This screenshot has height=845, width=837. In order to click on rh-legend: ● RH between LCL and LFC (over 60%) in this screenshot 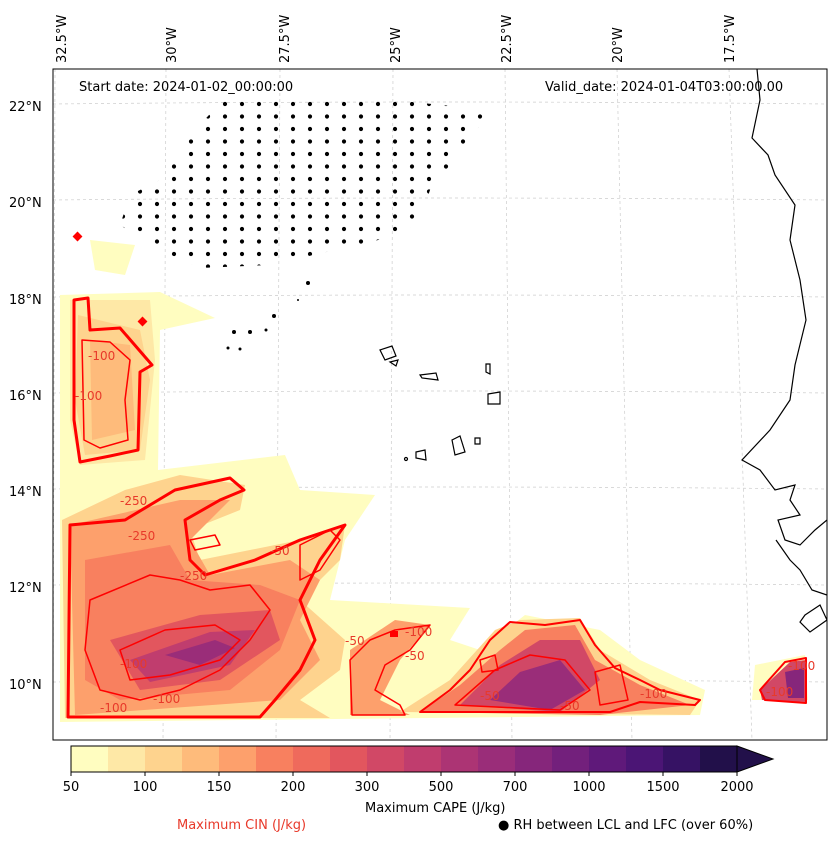, I will do `click(625, 825)`.